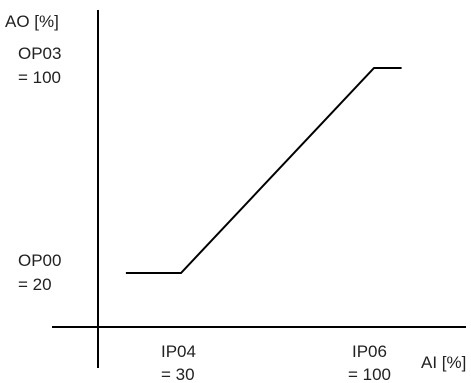 The width and height of the screenshot is (471, 383). Describe the element at coordinates (39, 77) in the screenshot. I see `y-high-label-line2: = 100` at that location.